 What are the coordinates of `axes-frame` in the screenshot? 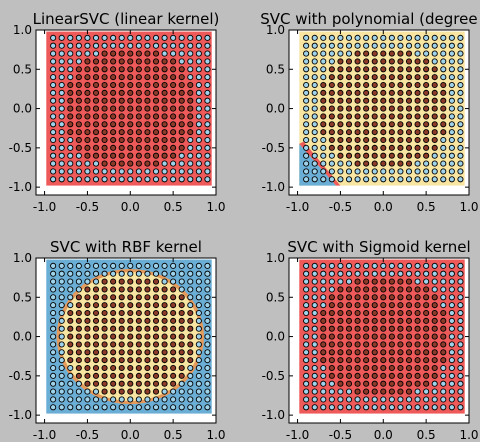 It's located at (379, 112).